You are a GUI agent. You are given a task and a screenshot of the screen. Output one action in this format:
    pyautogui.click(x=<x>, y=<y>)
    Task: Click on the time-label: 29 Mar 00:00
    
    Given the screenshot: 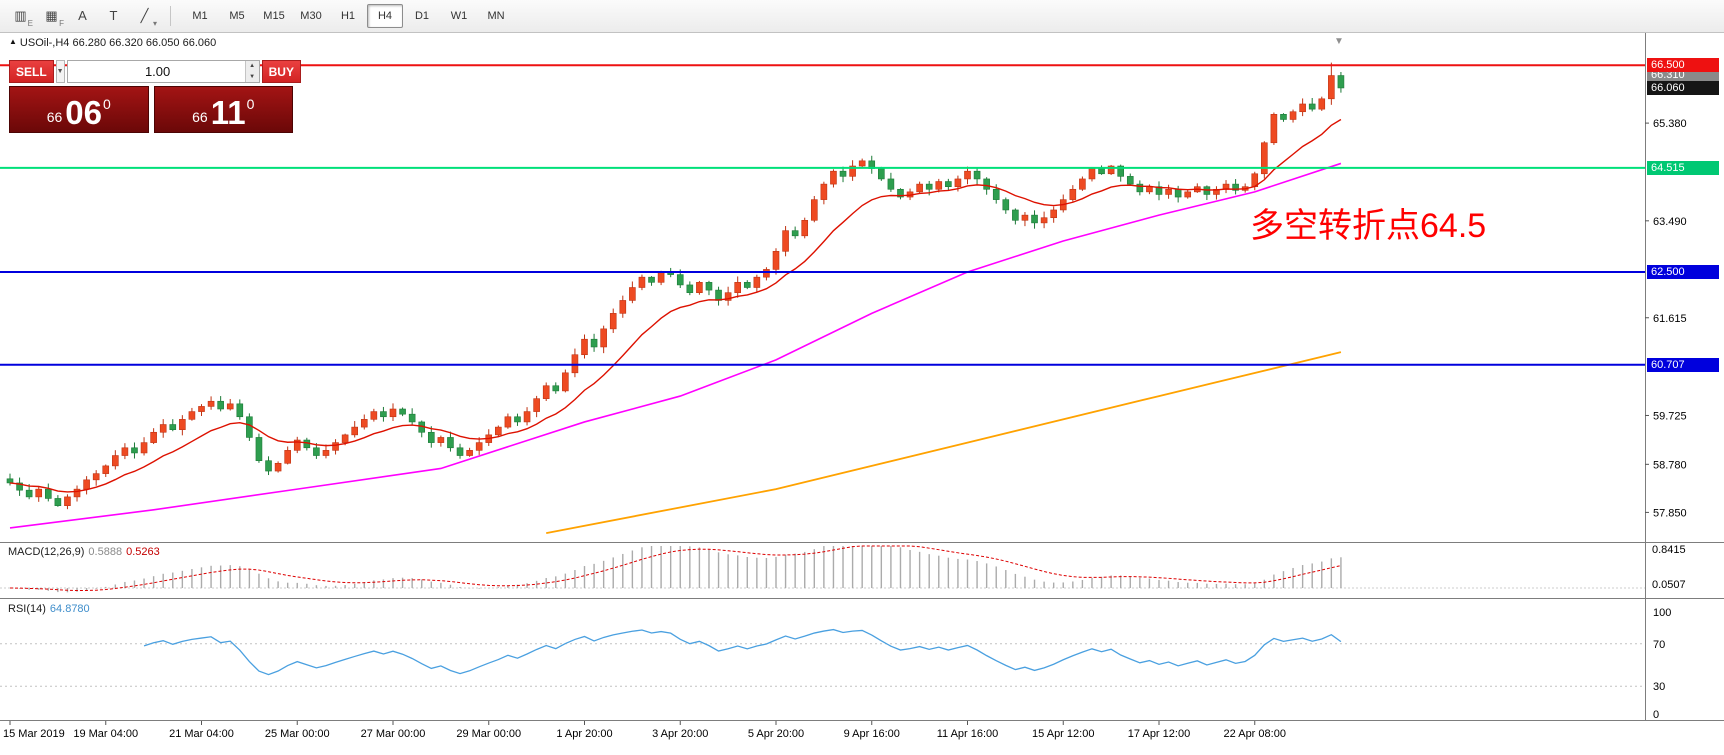 What is the action you would take?
    pyautogui.click(x=488, y=734)
    